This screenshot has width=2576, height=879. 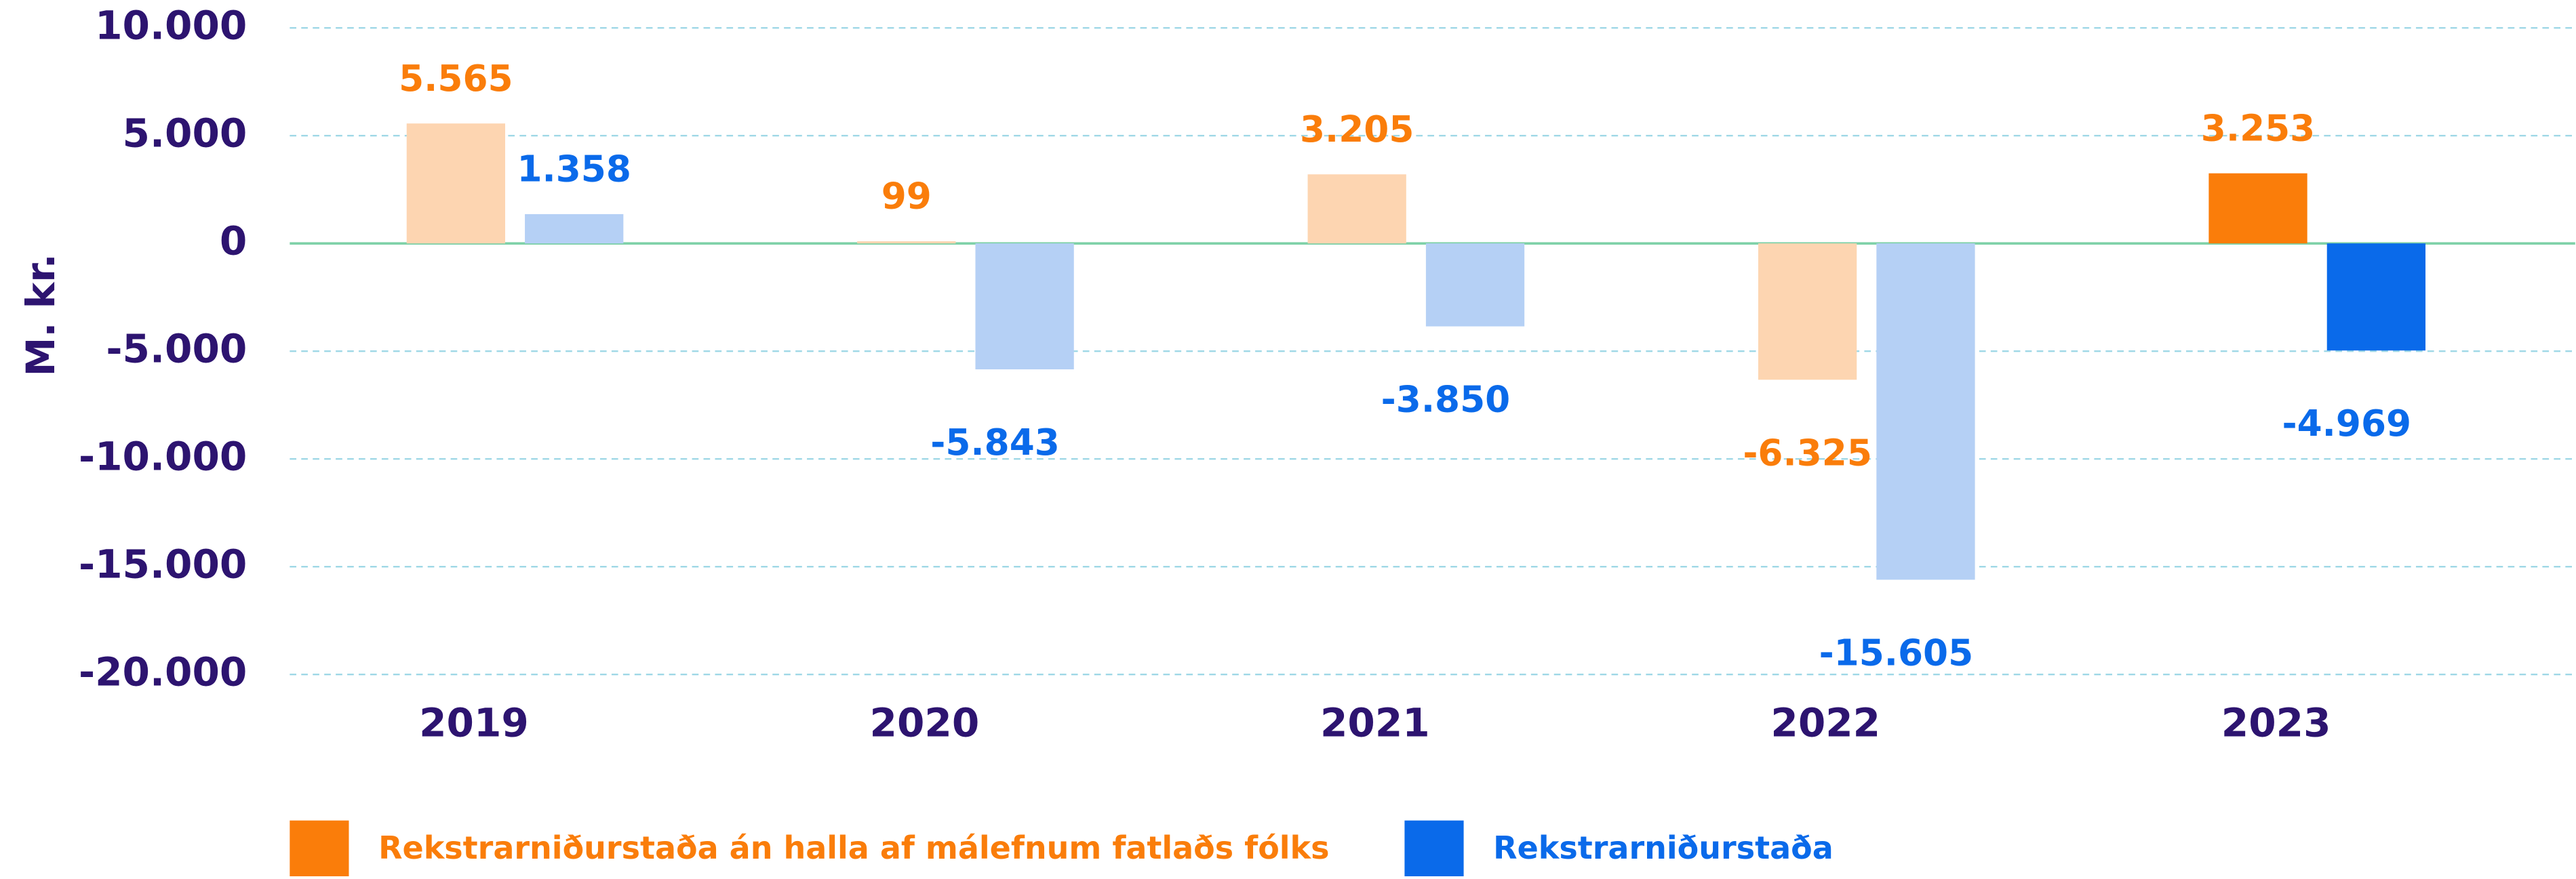 What do you see at coordinates (234, 241) in the screenshot?
I see `y-tick-label: 0` at bounding box center [234, 241].